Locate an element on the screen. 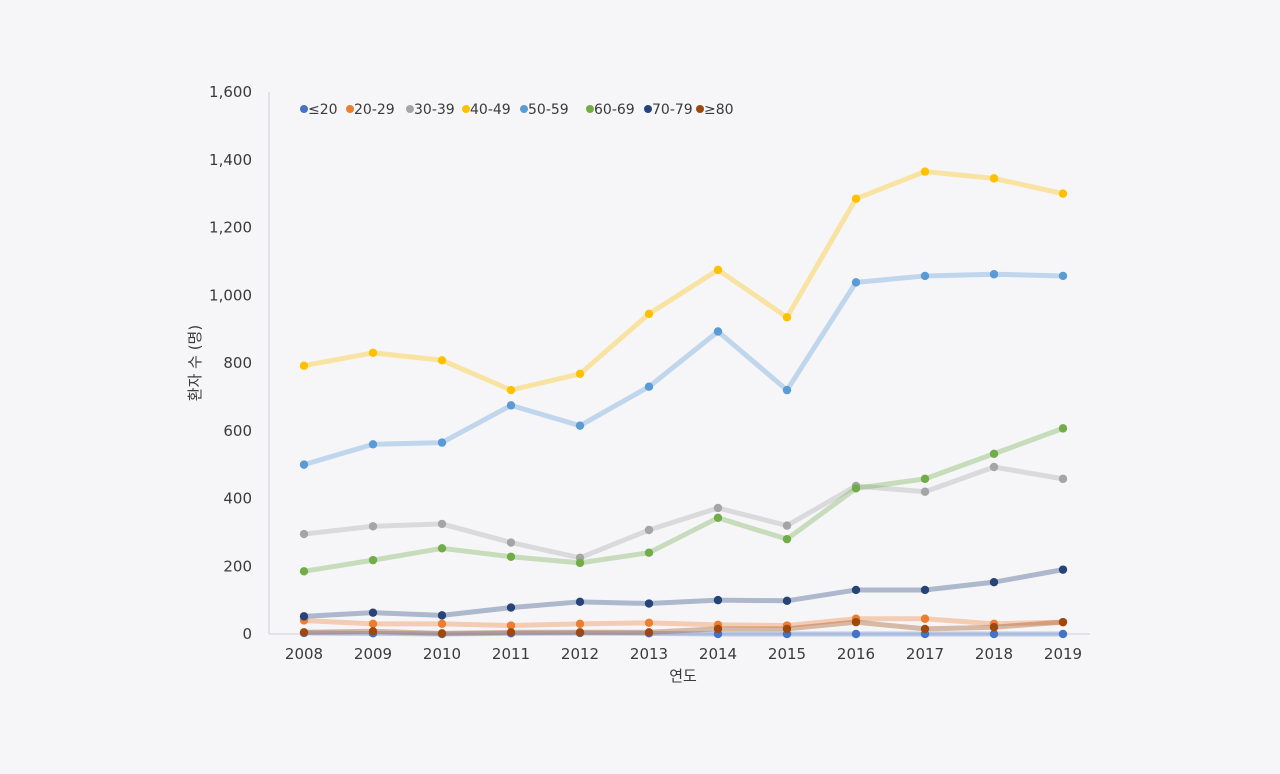  x-tick-label: 2018 is located at coordinates (994, 654).